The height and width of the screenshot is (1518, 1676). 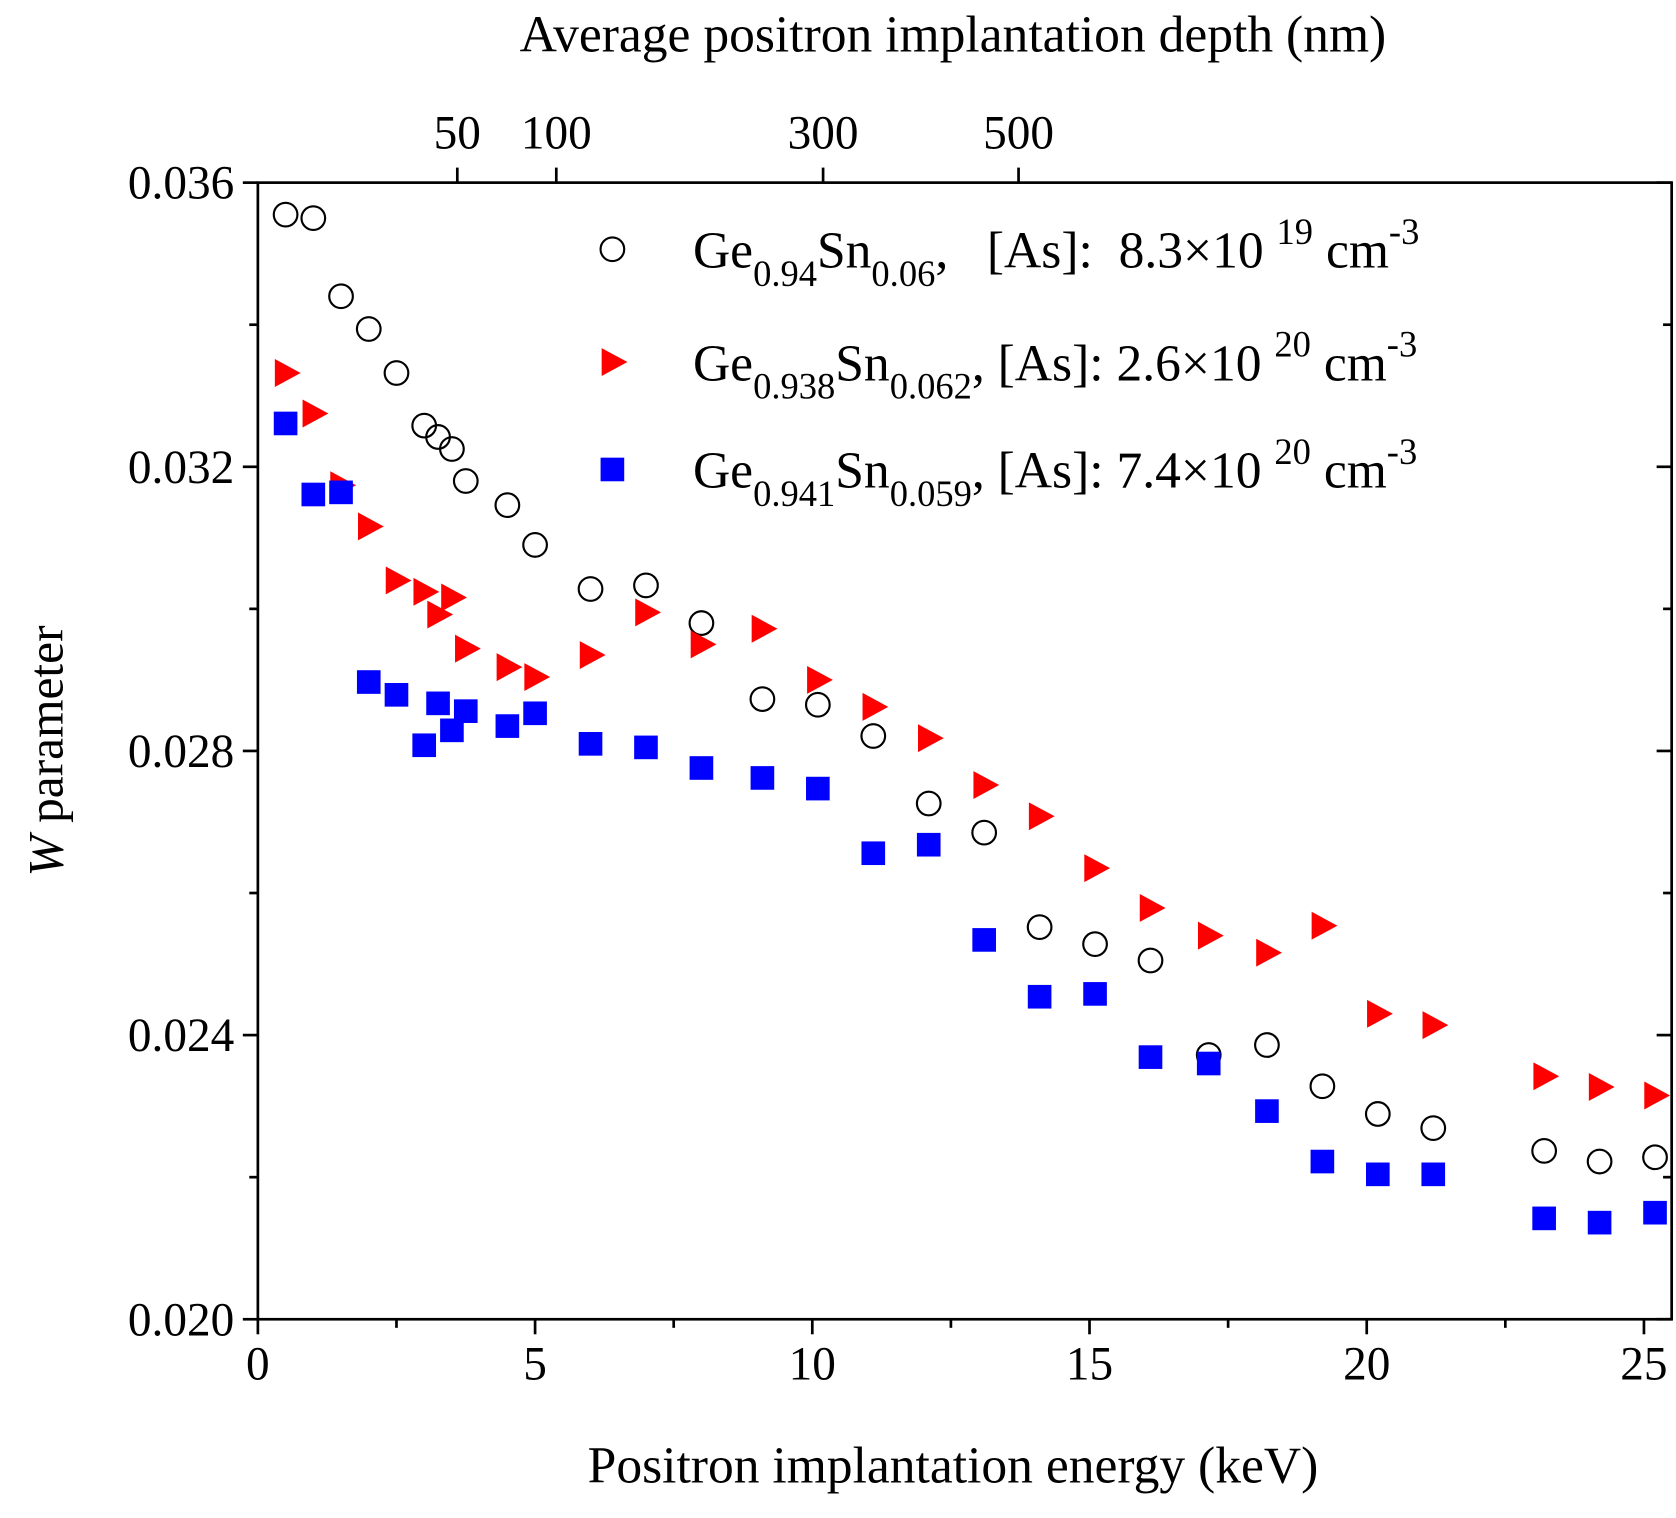 I want to click on legend-label-part: 0.941, so click(x=794, y=493).